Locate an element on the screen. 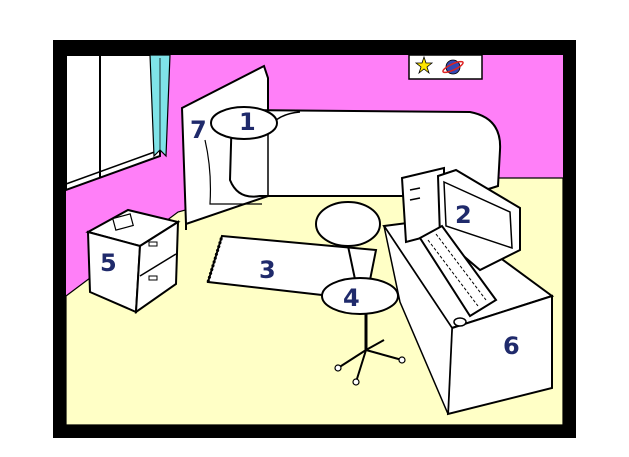  planet-icon is located at coordinates (453, 67).